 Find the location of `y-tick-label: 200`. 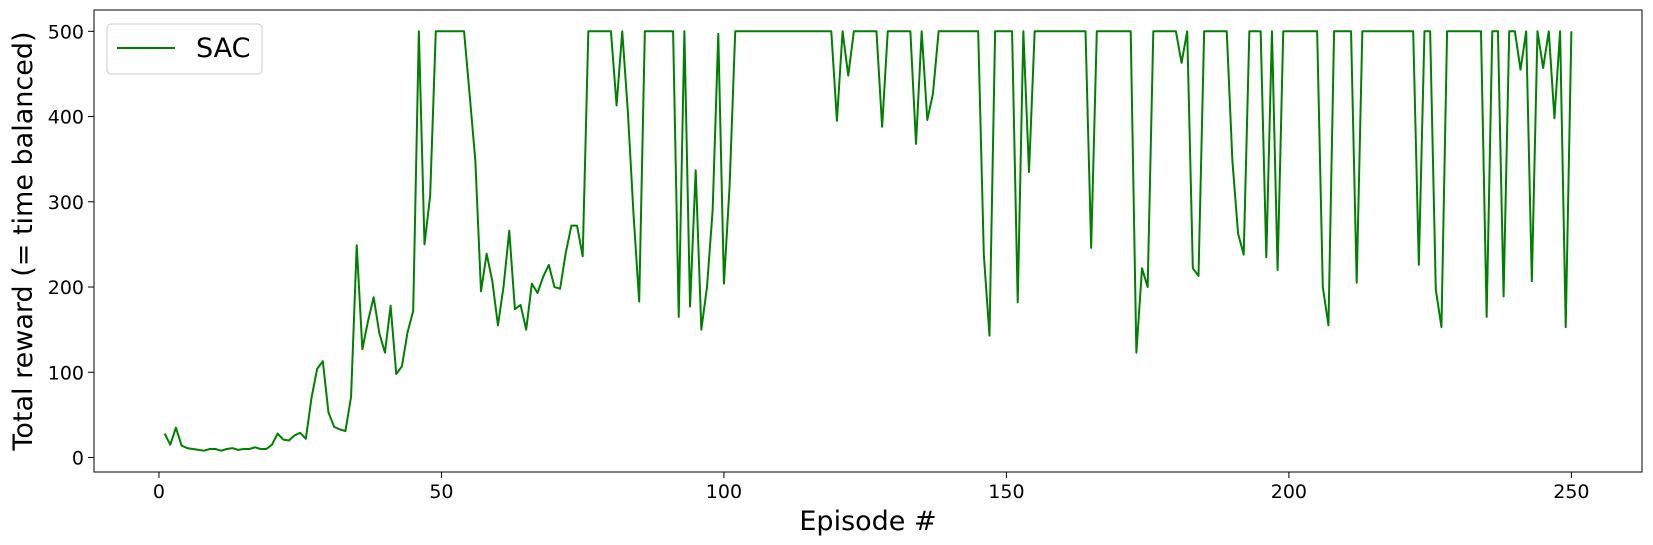

y-tick-label: 200 is located at coordinates (66, 288).